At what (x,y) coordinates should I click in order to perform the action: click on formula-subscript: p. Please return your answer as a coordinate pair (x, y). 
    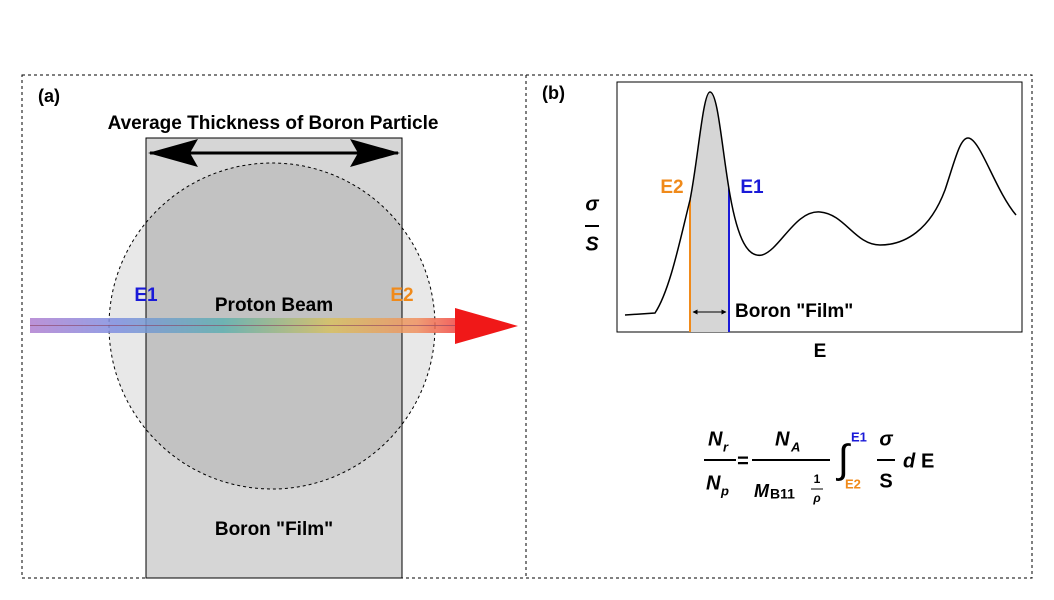
    Looking at the image, I should click on (724, 490).